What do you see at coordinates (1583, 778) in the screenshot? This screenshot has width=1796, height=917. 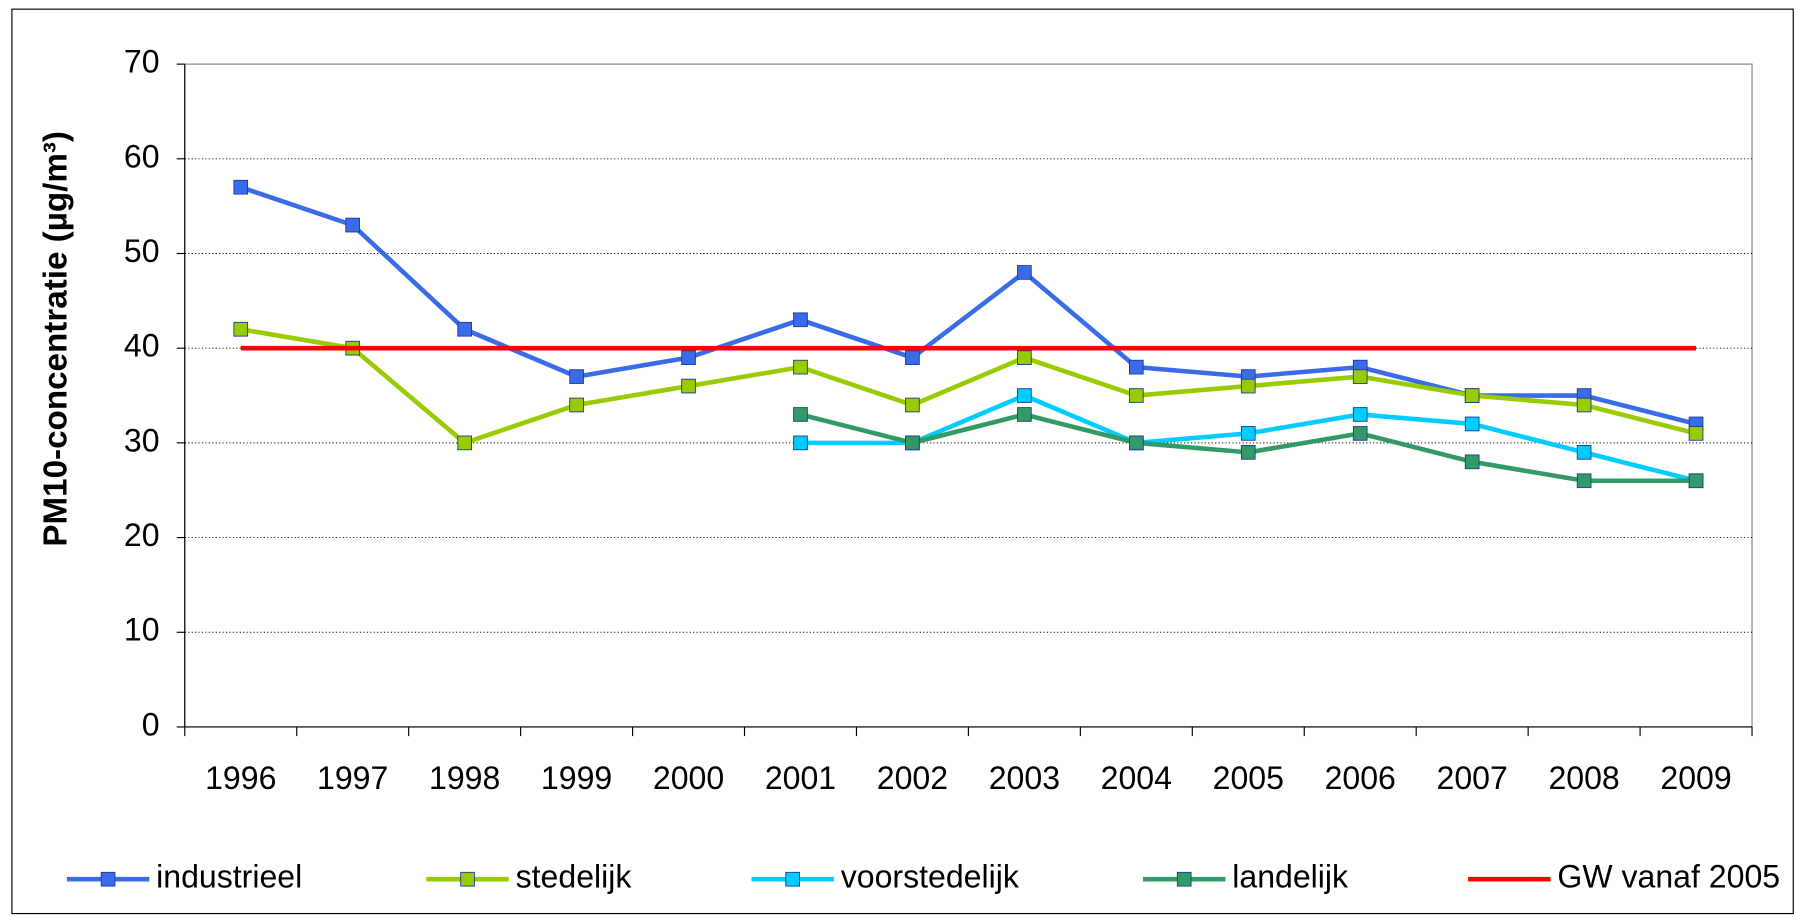 I see `x-tick-label: 2008` at bounding box center [1583, 778].